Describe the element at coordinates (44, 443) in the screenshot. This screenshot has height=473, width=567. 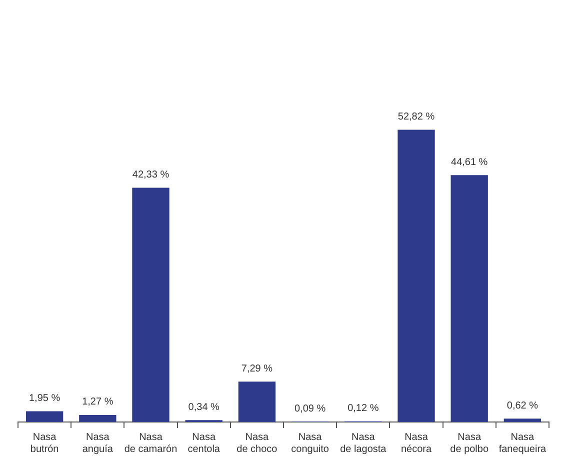
I see `x-tick-label: Nasa butrón` at that location.